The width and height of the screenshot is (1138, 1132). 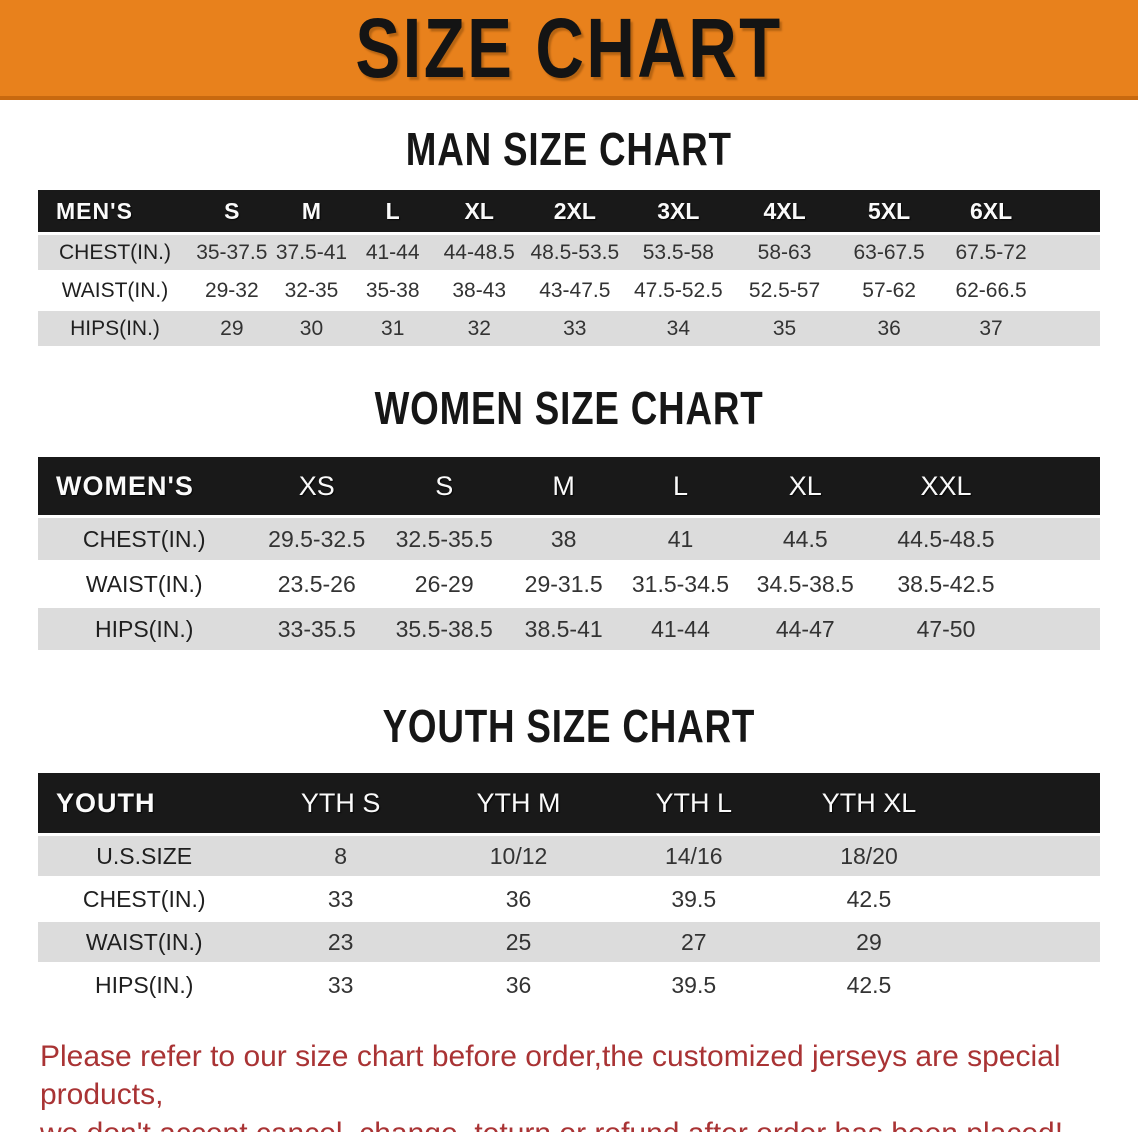 What do you see at coordinates (680, 584) in the screenshot?
I see `table-cell: 31.5-34.5` at bounding box center [680, 584].